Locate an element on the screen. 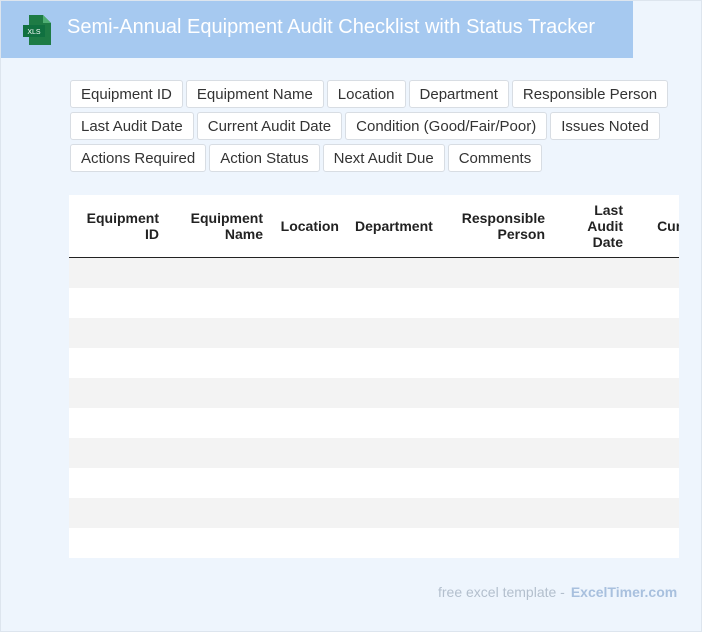 The height and width of the screenshot is (632, 702). column-header: Current Audit Date is located at coordinates (655, 226).